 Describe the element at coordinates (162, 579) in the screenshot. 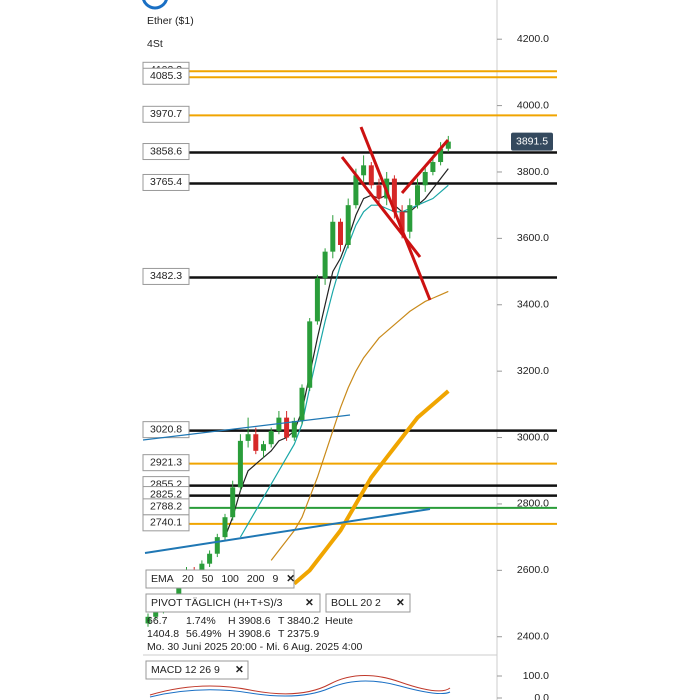

I see `ema-label: EMA` at that location.